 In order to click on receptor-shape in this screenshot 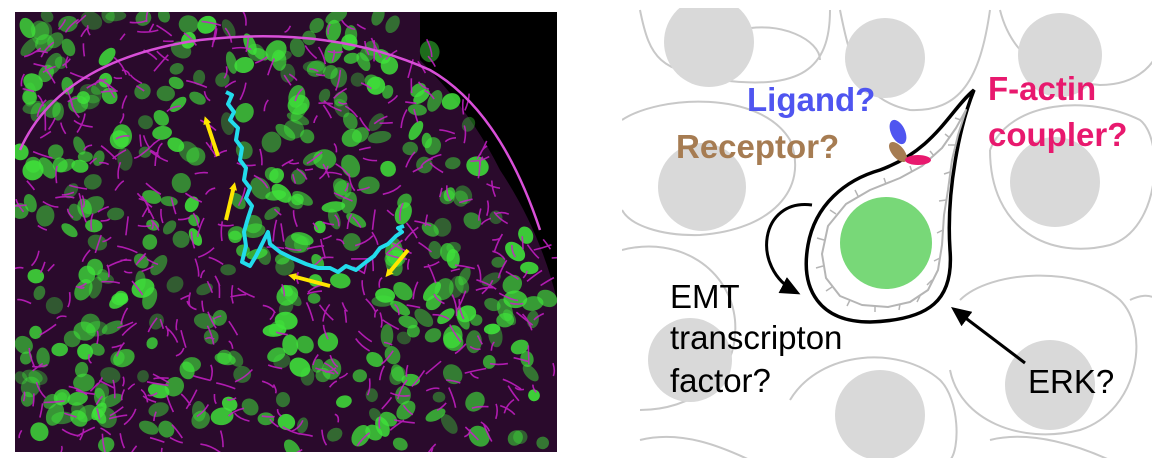, I will do `click(898, 152)`.